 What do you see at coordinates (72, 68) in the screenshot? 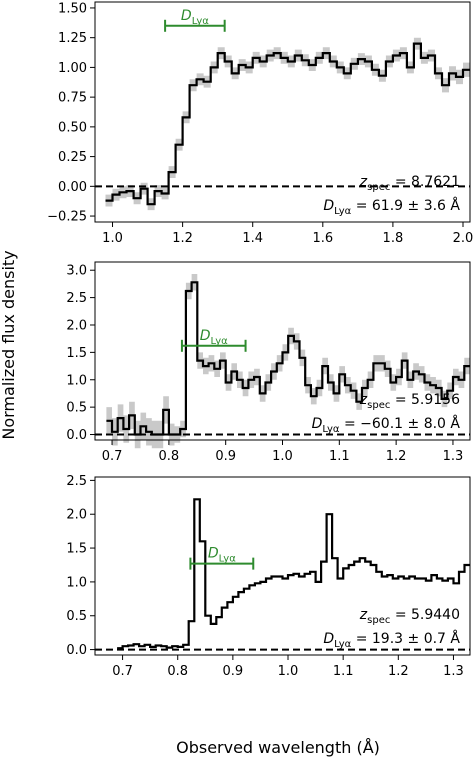
I see `y-tick-label: 1.00` at bounding box center [72, 68].